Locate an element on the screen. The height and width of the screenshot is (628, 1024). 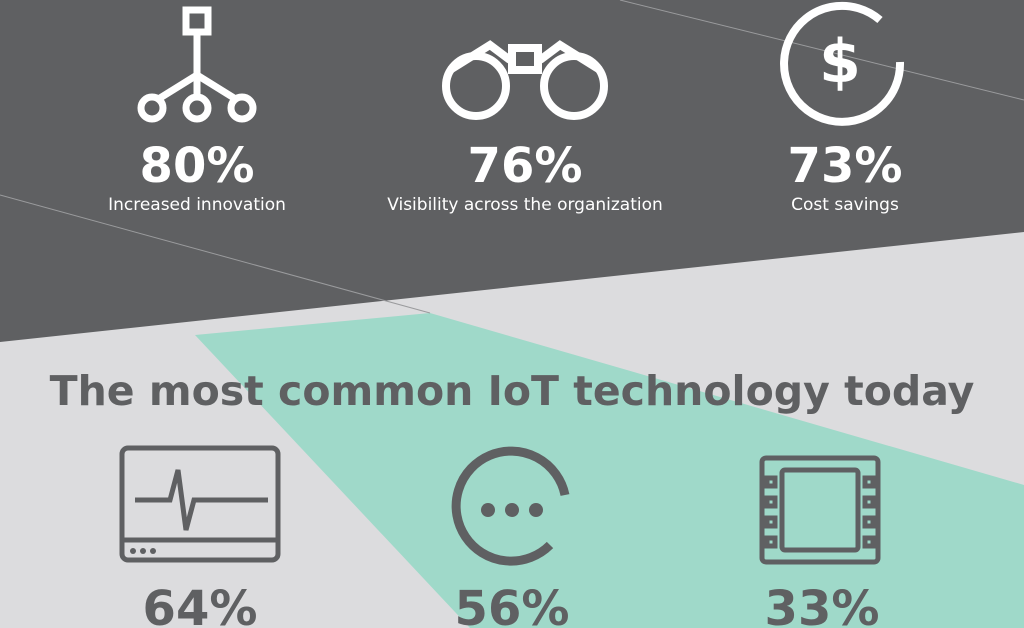
tech-value: 64% is located at coordinates (200, 604).